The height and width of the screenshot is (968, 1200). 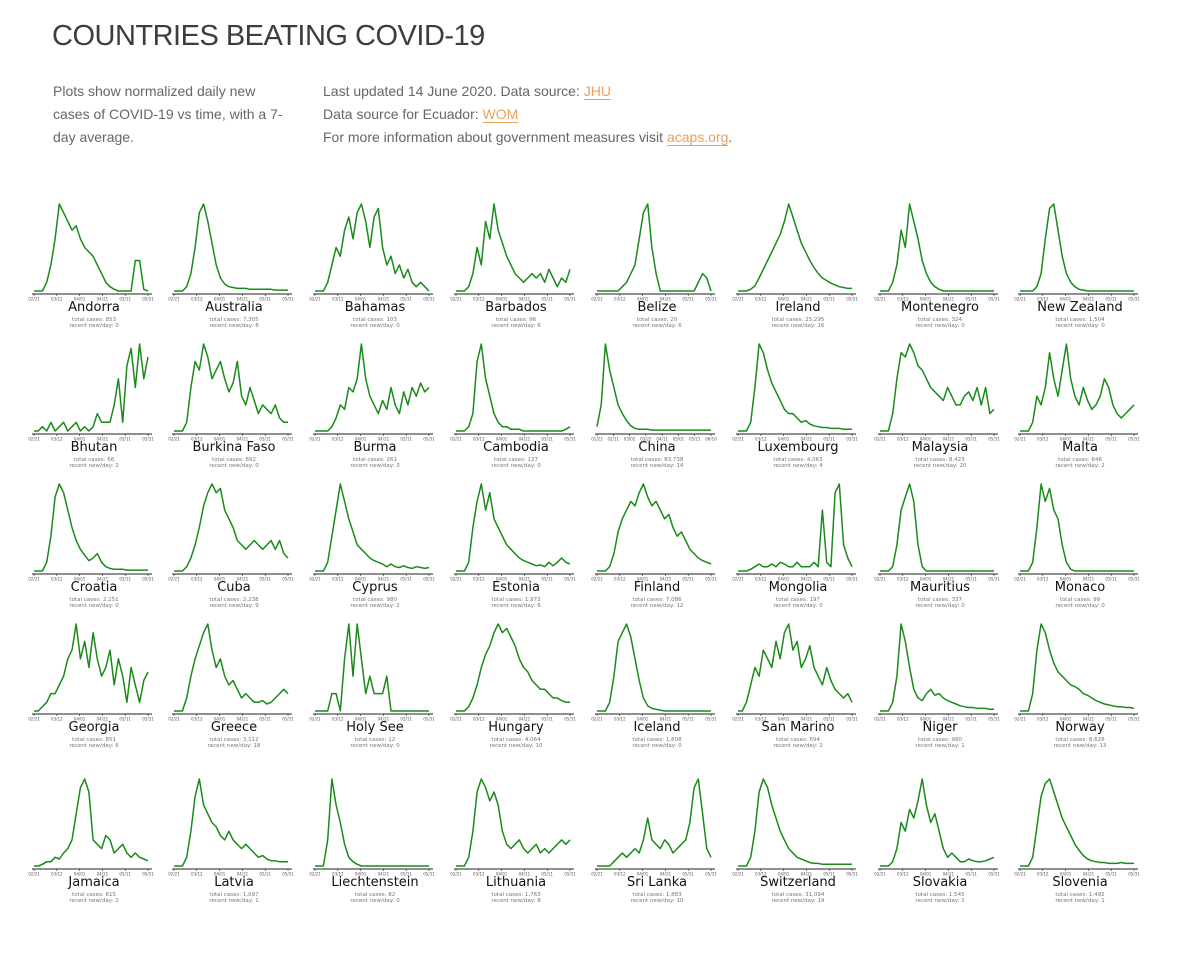 What do you see at coordinates (372, 252) in the screenshot?
I see `plot-bahamas: 02/21 03/12 04/01 04/21 05/11 05/31` at bounding box center [372, 252].